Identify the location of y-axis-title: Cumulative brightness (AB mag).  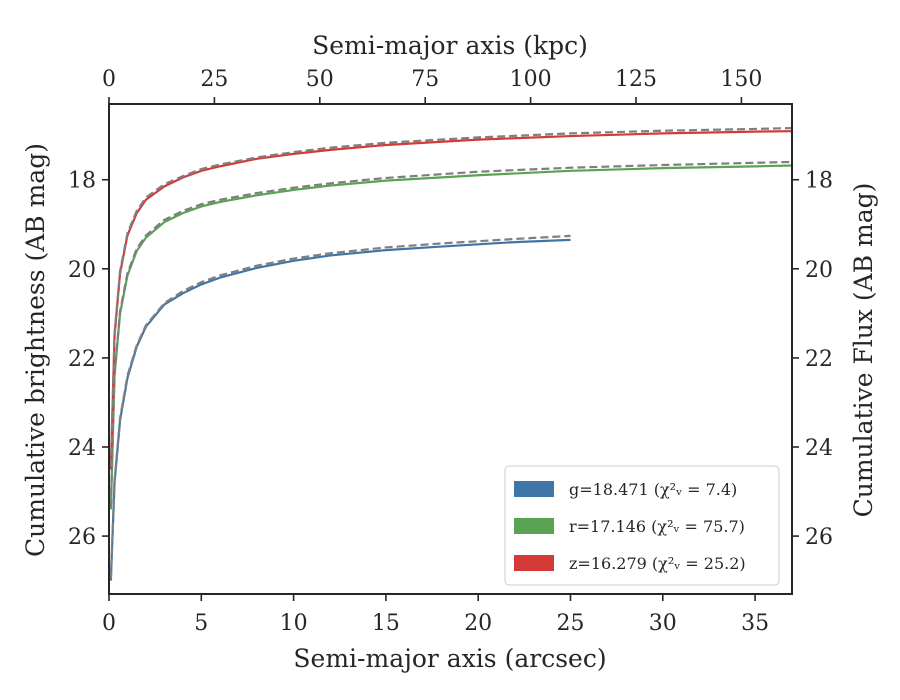
(35, 350).